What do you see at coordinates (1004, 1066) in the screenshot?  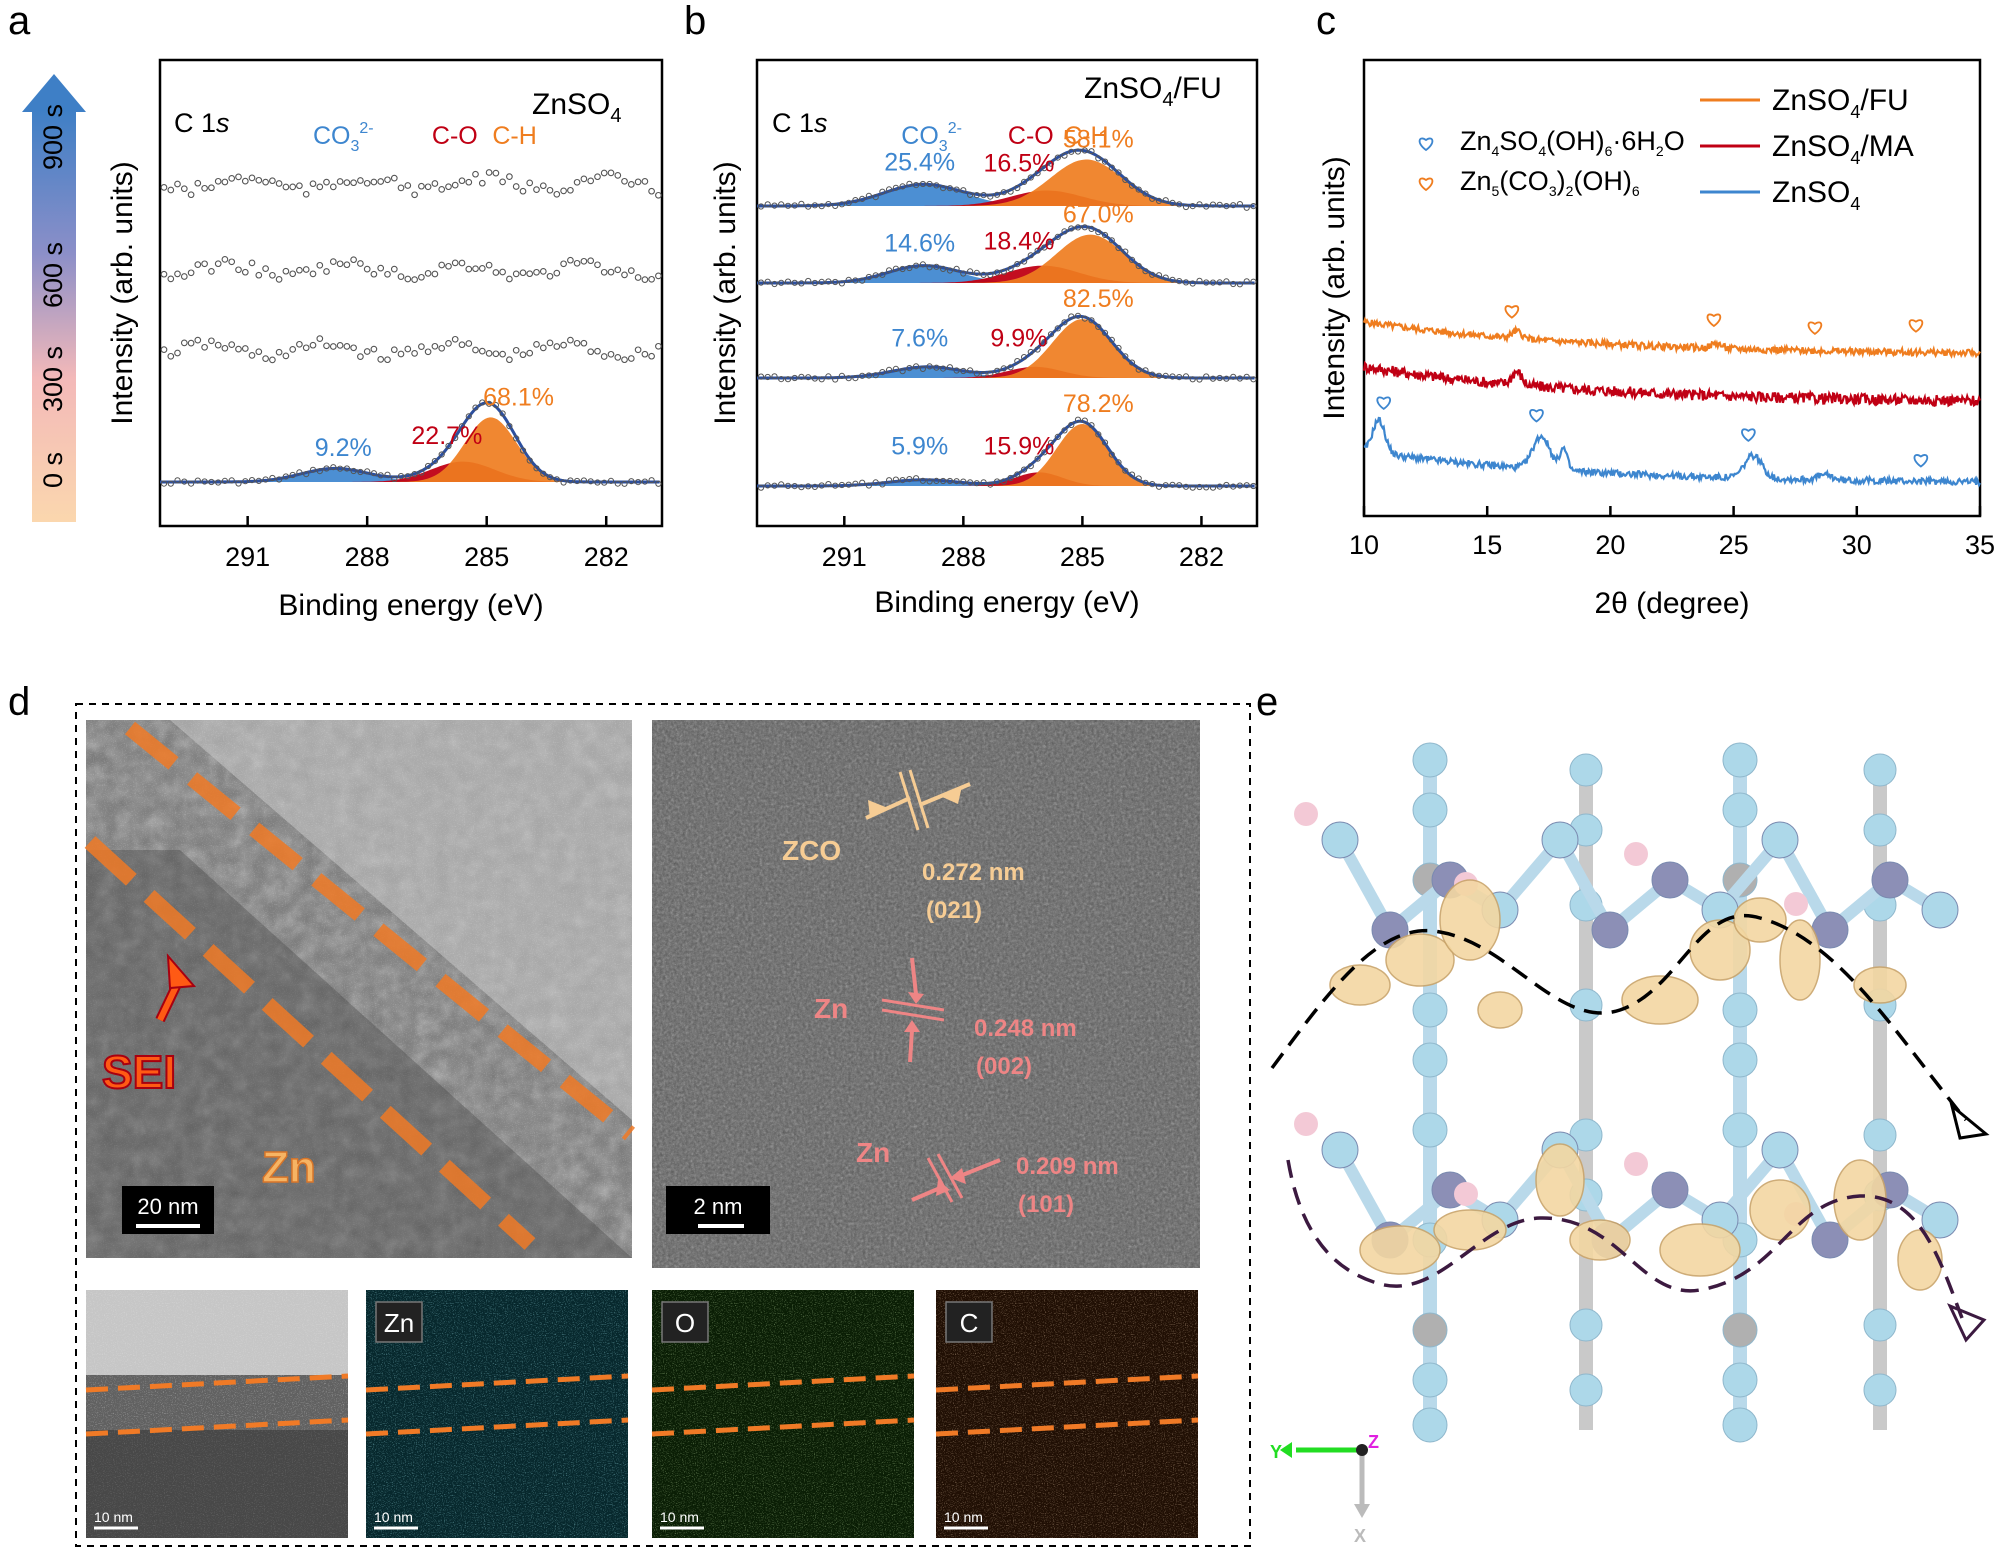 I see `lattice-1-plane: (002)` at bounding box center [1004, 1066].